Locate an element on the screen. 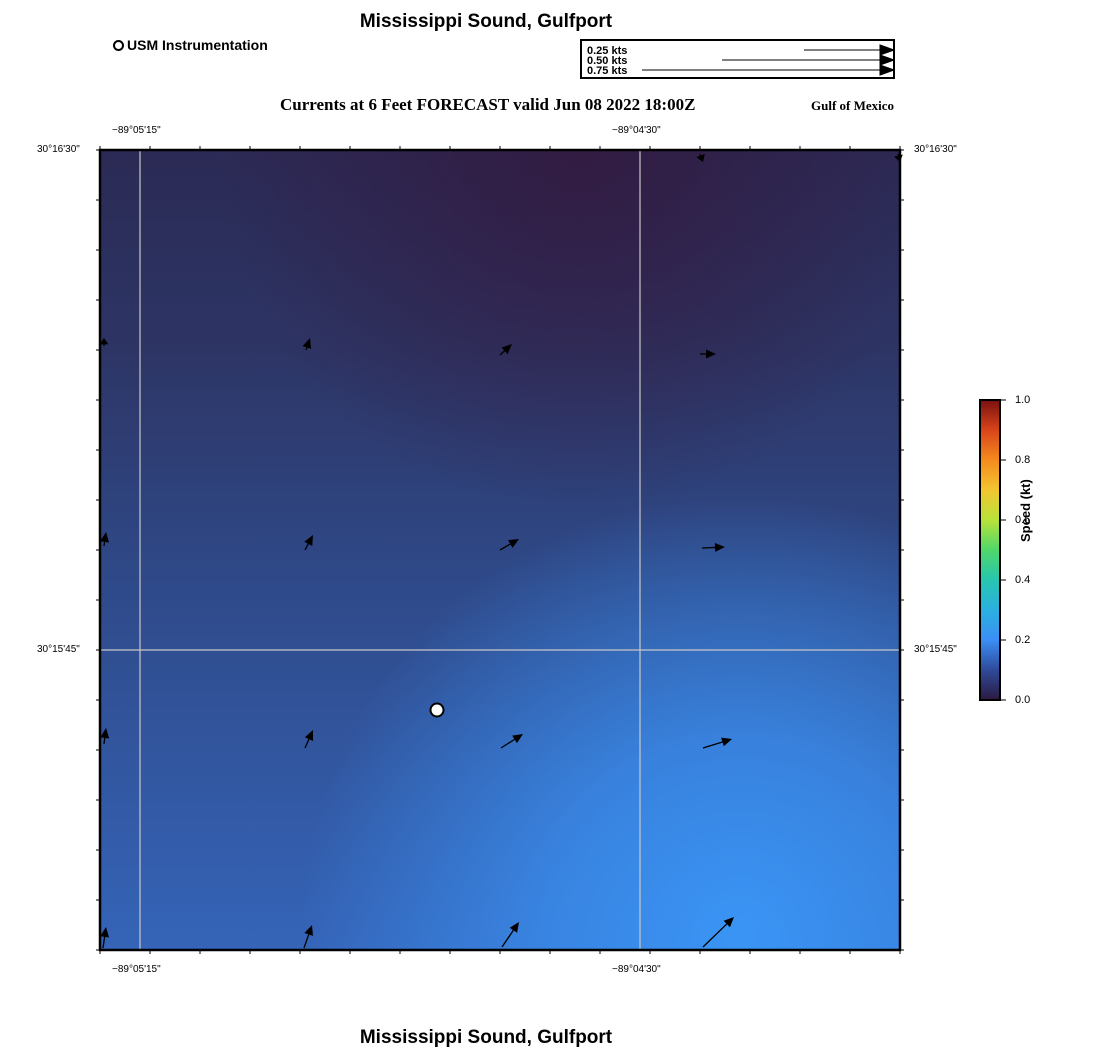 This screenshot has height=1050, width=1100. lon-tick-label-top: −89°05'15" is located at coordinates (136, 130).